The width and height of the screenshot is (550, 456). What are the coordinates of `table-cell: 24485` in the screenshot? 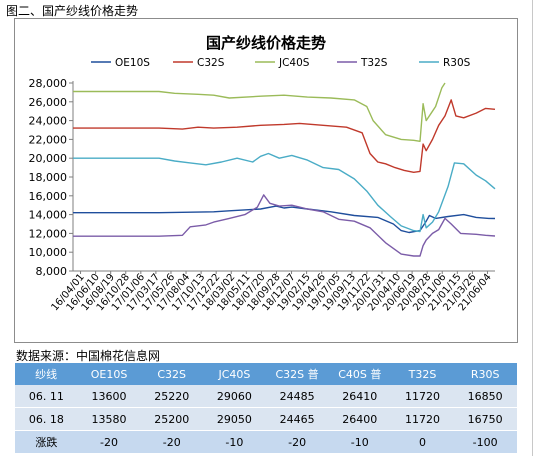 It's located at (297, 396).